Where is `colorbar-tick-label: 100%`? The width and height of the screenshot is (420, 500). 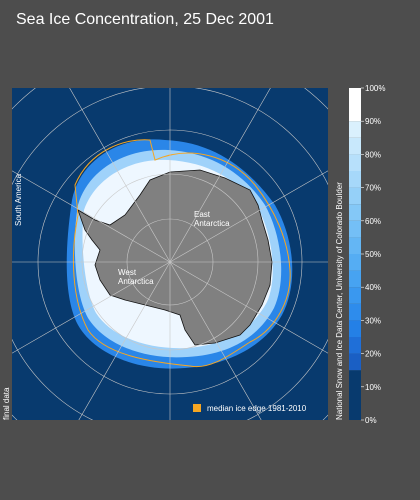
colorbar-tick-label: 100% is located at coordinates (375, 88).